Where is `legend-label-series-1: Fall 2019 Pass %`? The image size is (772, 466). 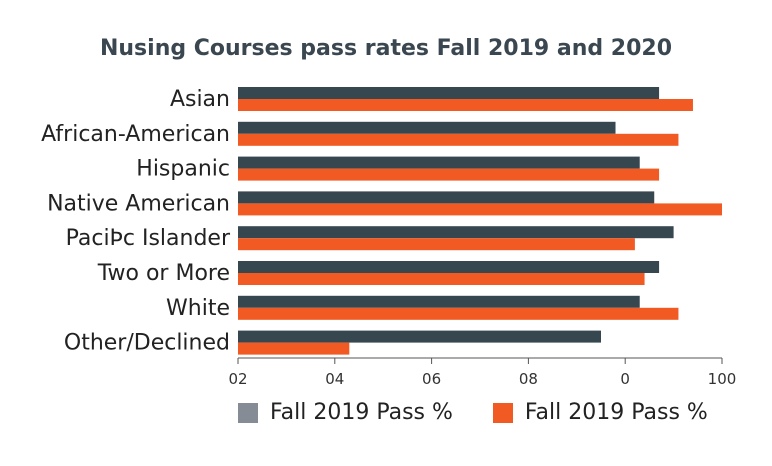 legend-label-series-1: Fall 2019 Pass % is located at coordinates (361, 412).